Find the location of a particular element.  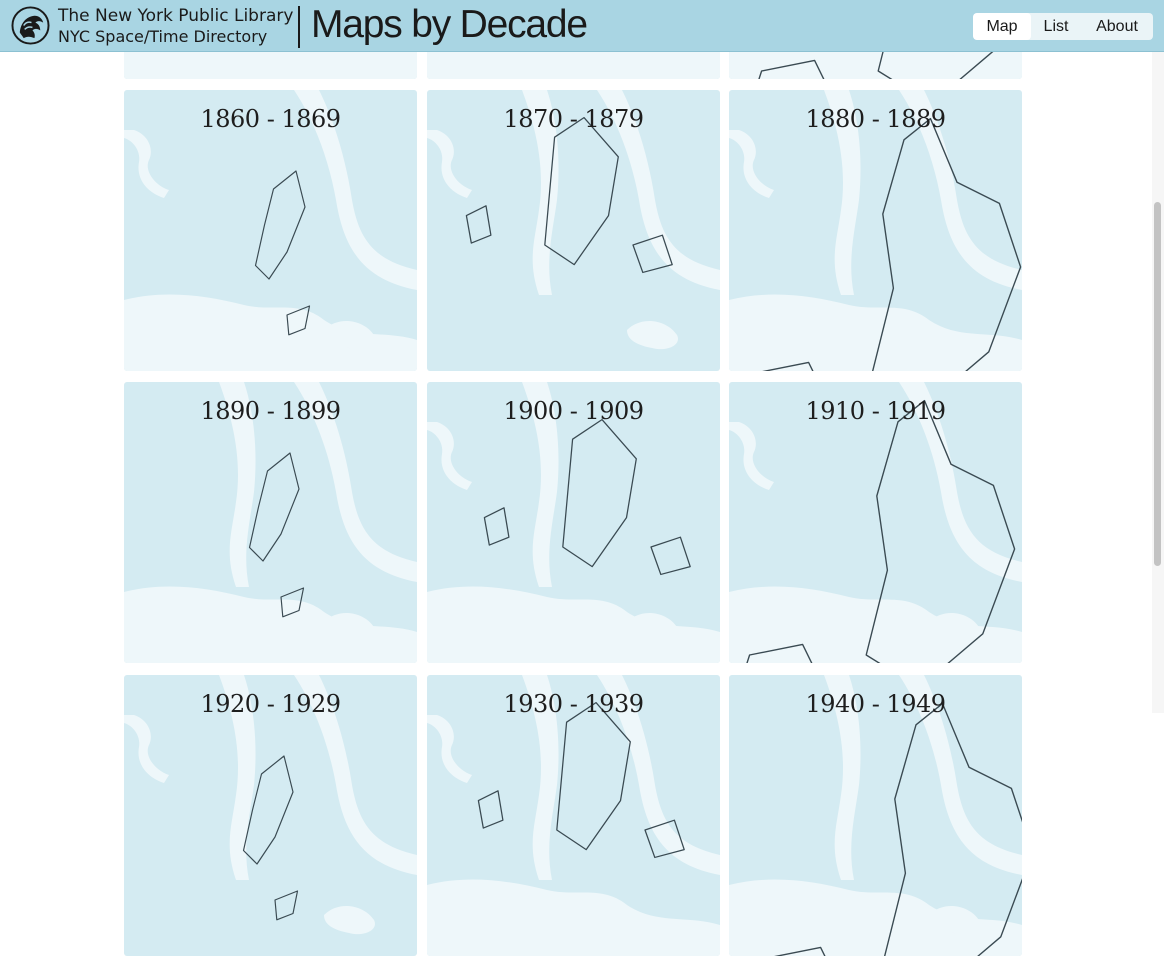

org-name: The New York Public Library is located at coordinates (176, 16).